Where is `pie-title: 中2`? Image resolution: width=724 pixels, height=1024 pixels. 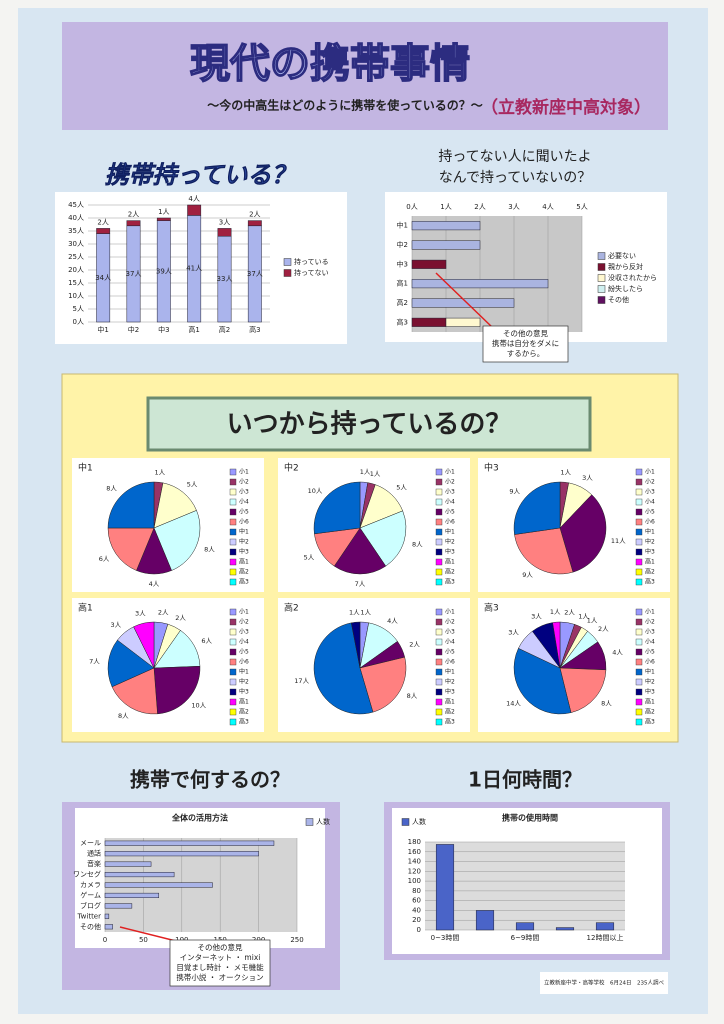
pie-title: 中2 is located at coordinates (291, 468).